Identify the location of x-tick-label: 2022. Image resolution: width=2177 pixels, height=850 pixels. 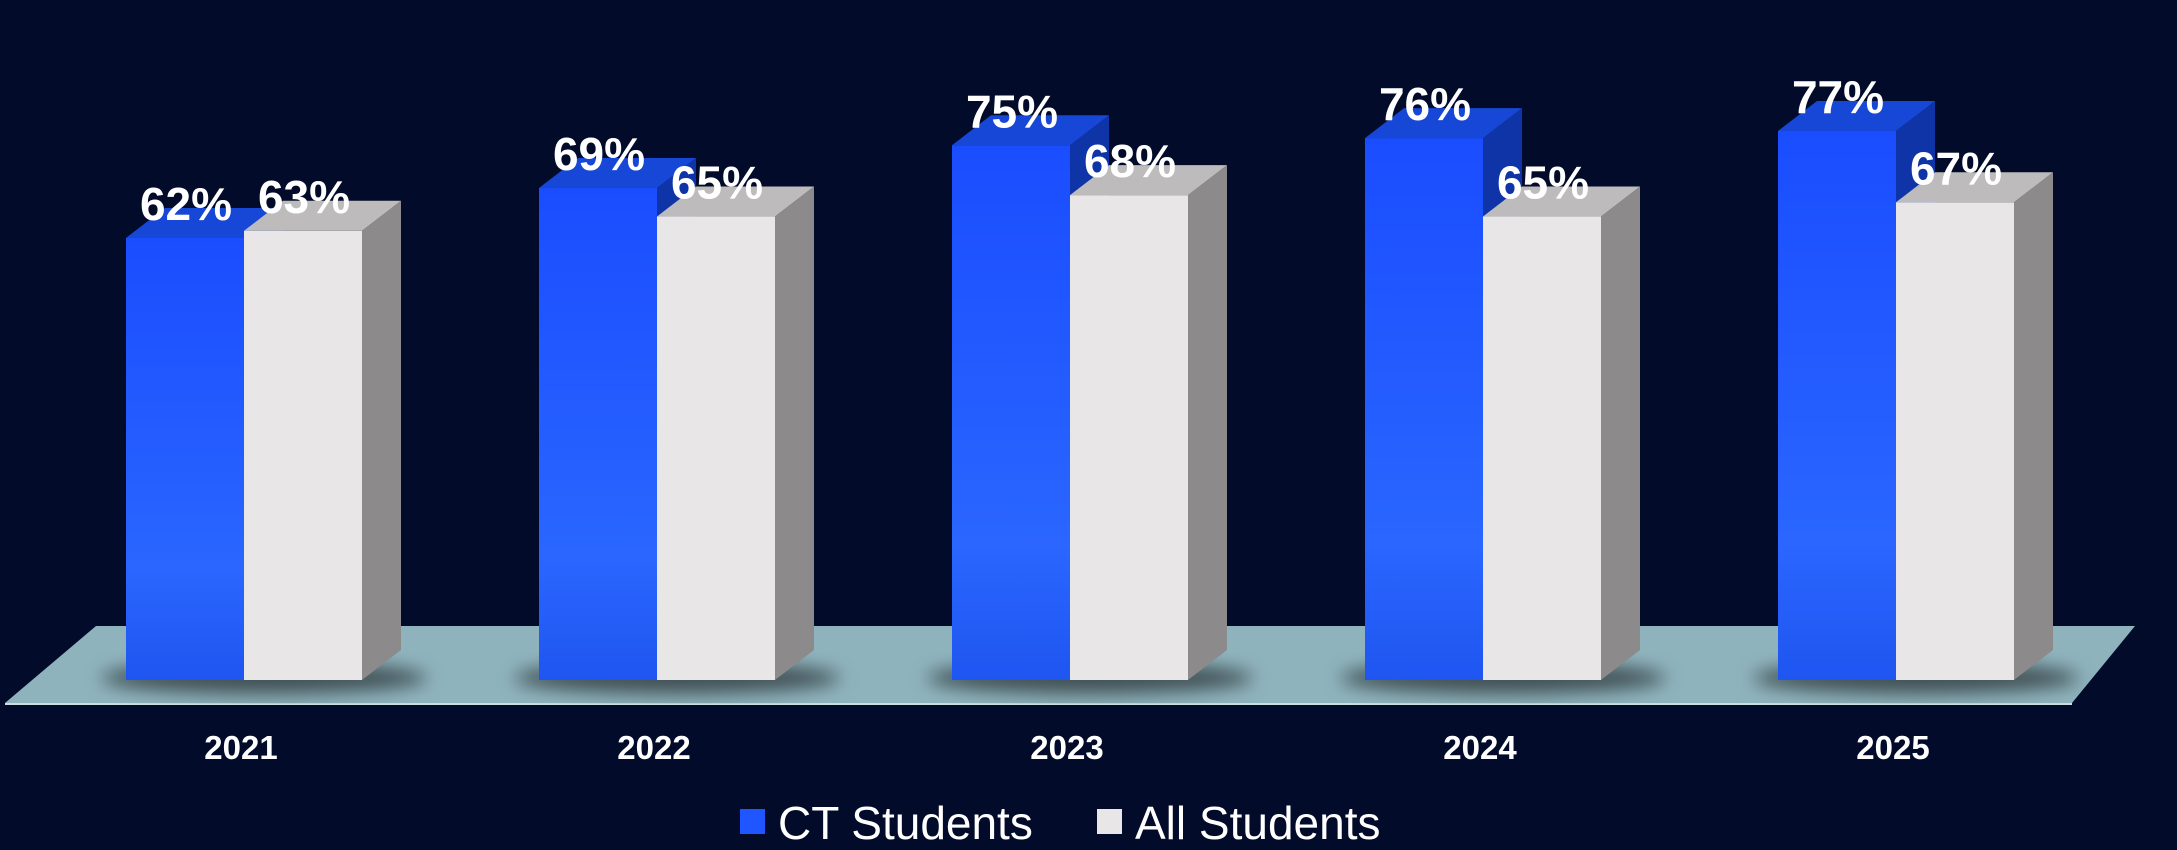
(653, 747).